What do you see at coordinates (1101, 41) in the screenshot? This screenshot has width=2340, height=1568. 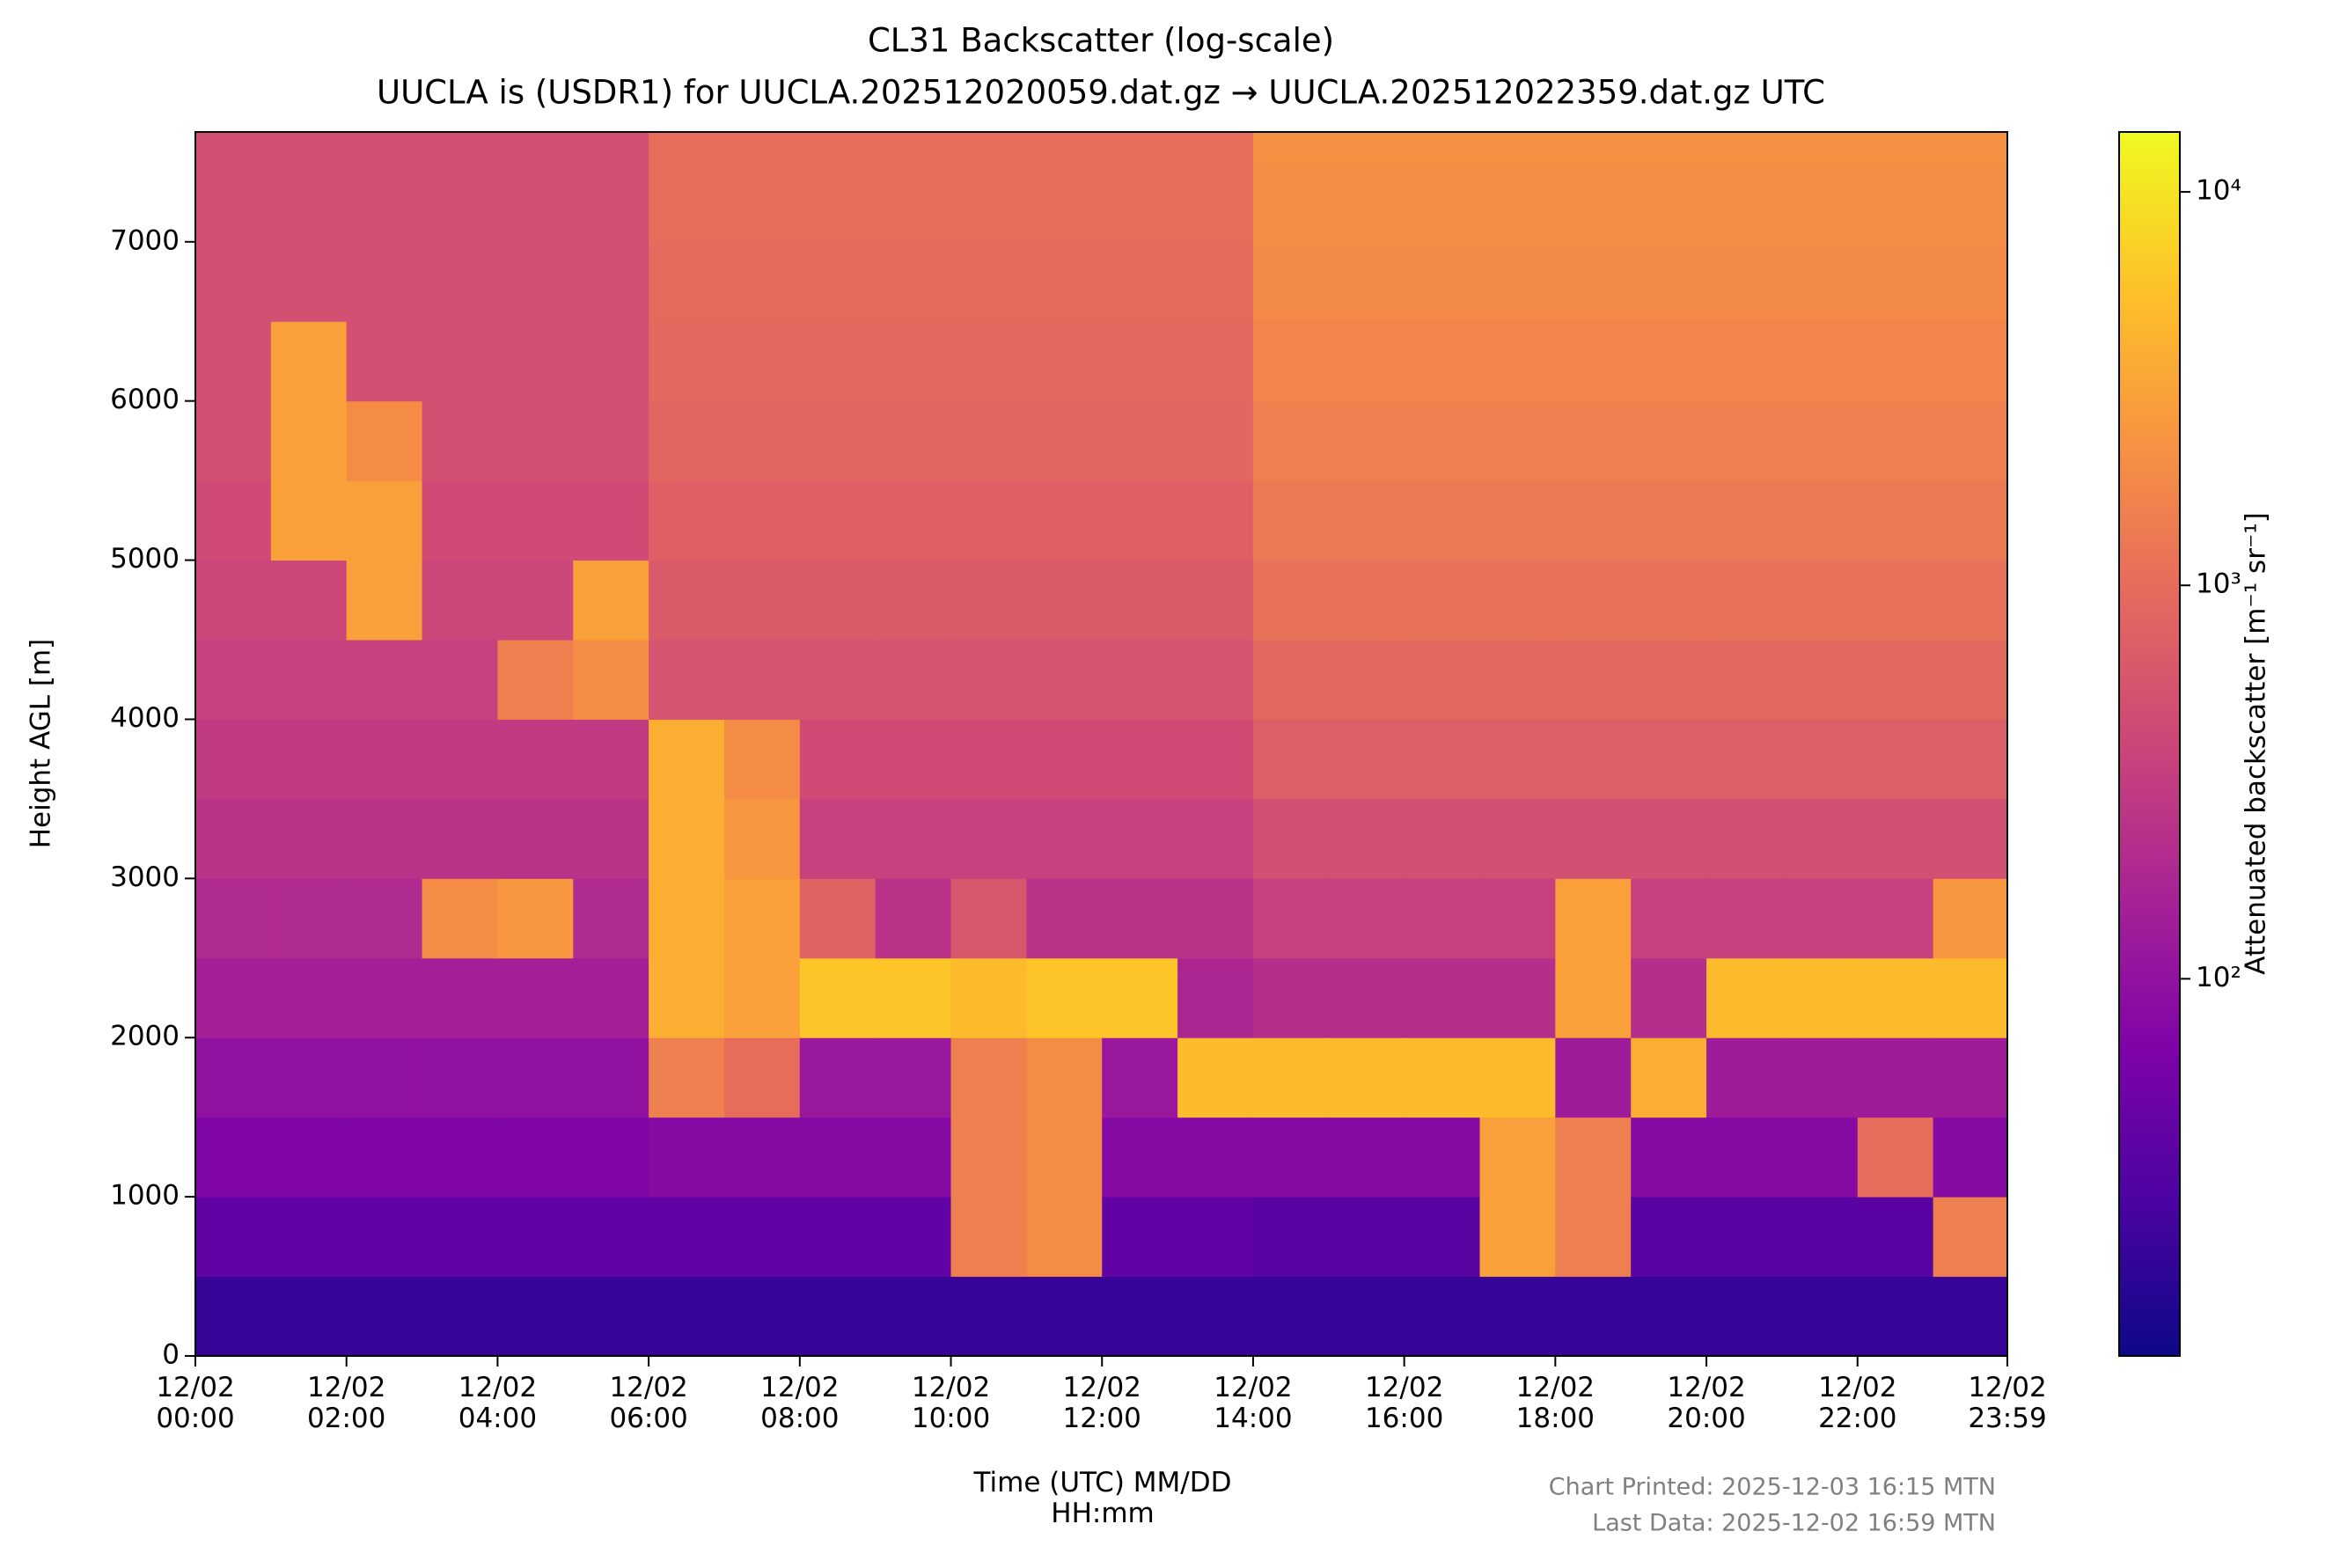 I see `chart-title: CL31 Backscatter (log-scale)` at bounding box center [1101, 41].